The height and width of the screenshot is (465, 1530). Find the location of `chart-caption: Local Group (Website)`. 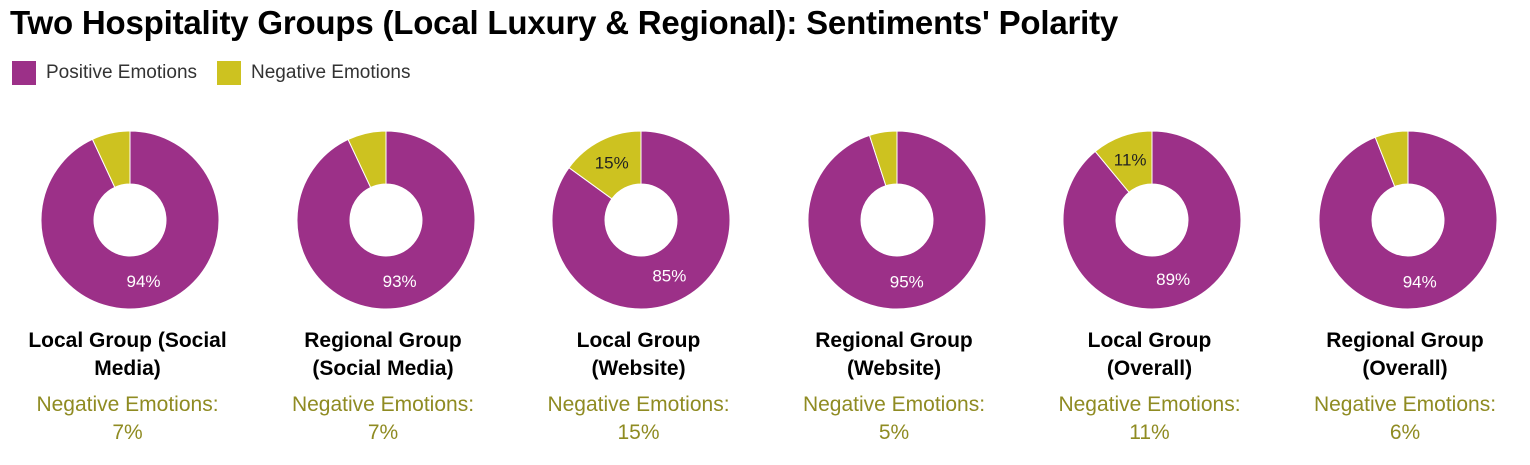

chart-caption: Local Group (Website) is located at coordinates (638, 354).